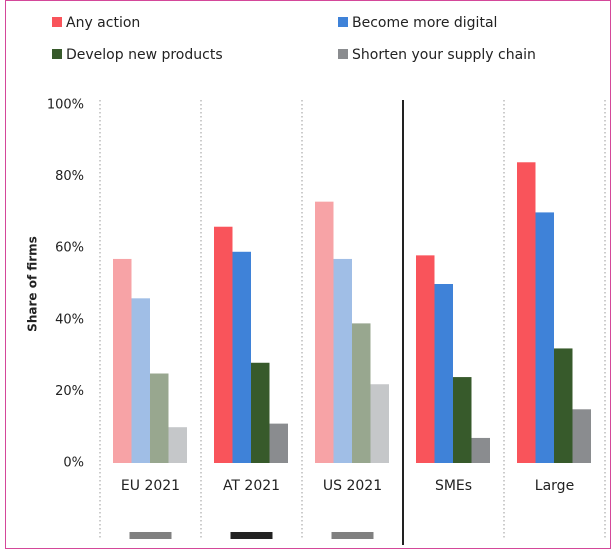 This screenshot has width=616, height=549. What do you see at coordinates (453, 486) in the screenshot?
I see `x-tick-label: SMEs` at bounding box center [453, 486].